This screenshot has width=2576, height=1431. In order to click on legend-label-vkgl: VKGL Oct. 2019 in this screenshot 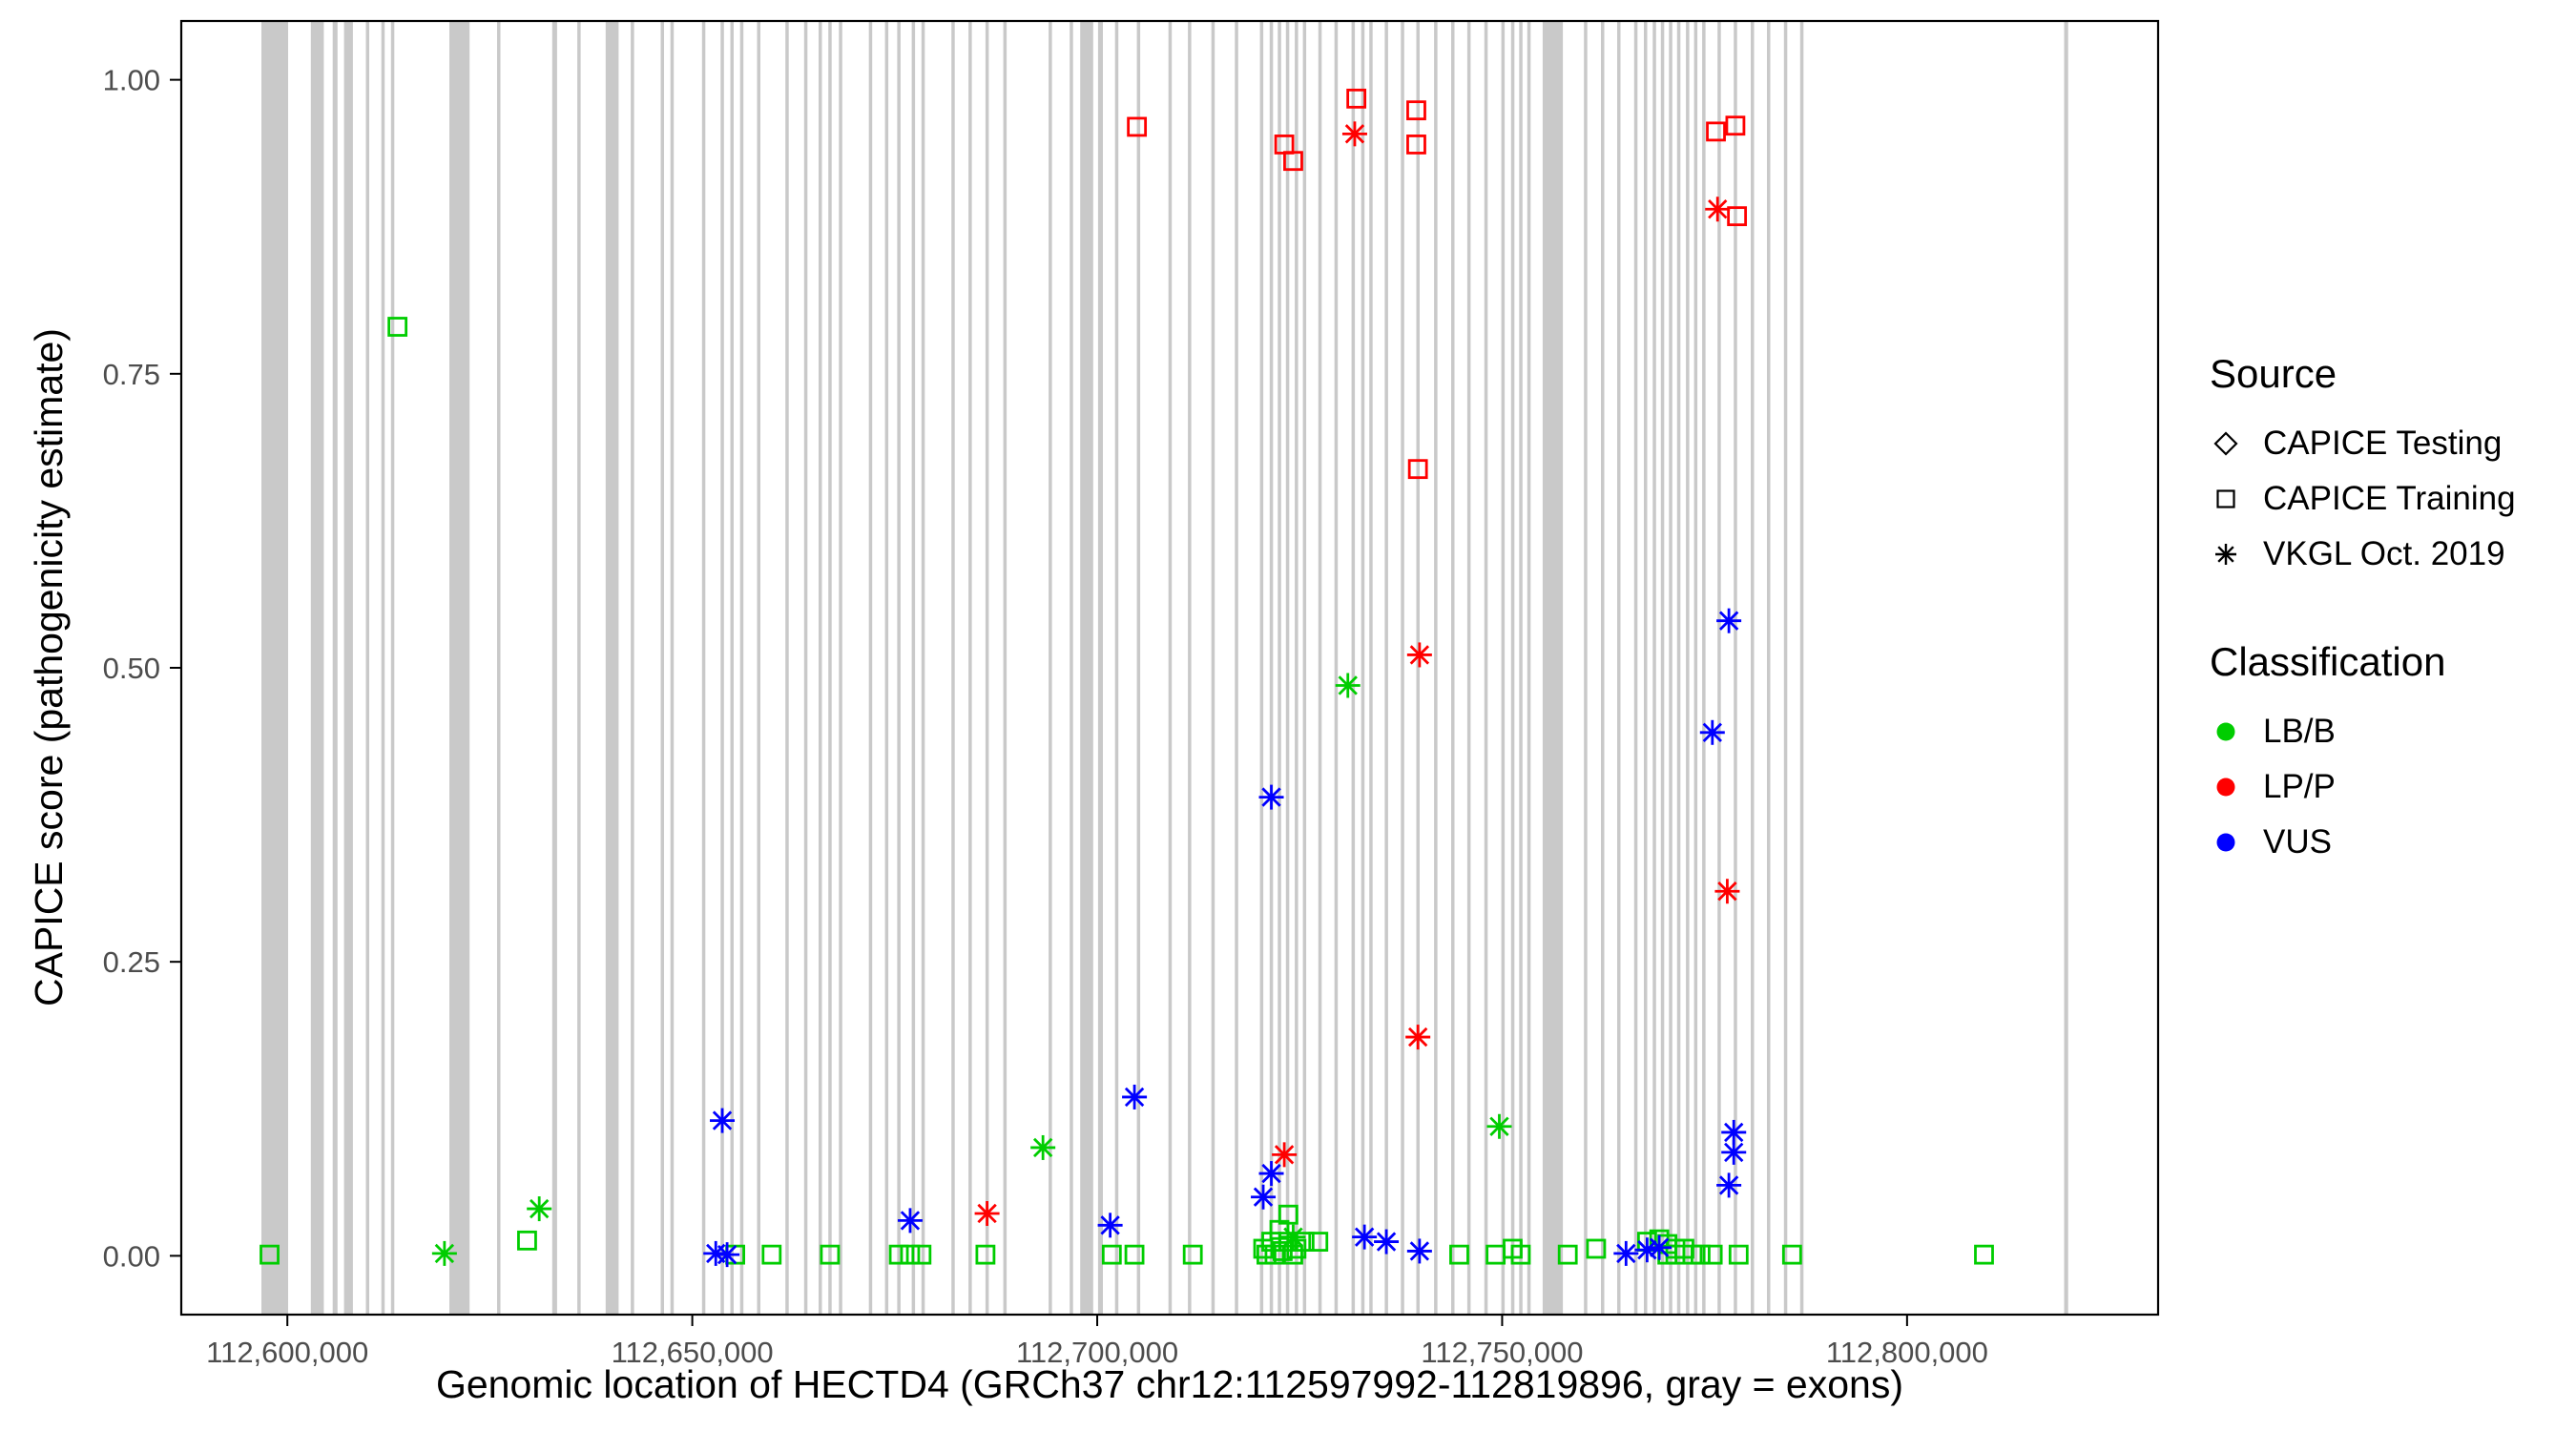, I will do `click(2384, 553)`.